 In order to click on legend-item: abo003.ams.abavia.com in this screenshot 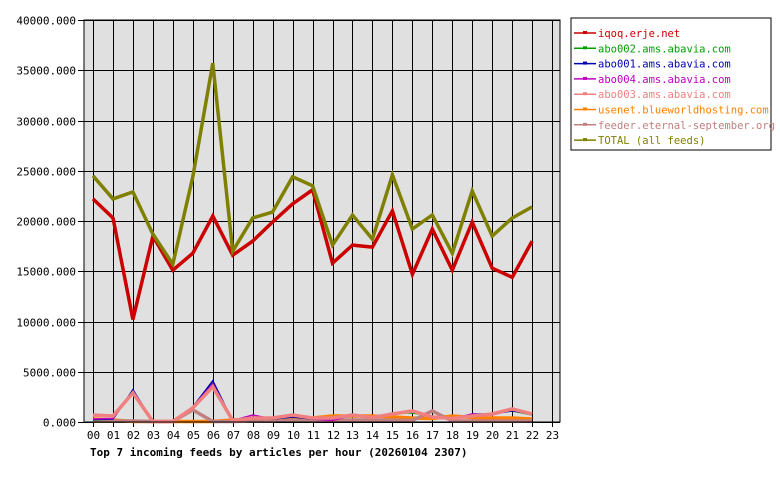, I will do `click(652, 95)`.